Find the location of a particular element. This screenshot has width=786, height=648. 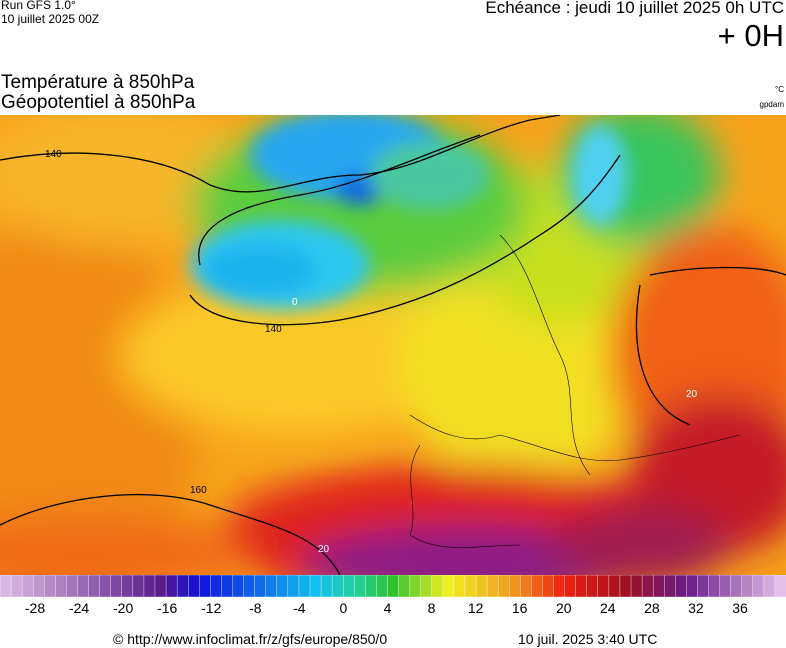

scale-label: 36 is located at coordinates (740, 607).